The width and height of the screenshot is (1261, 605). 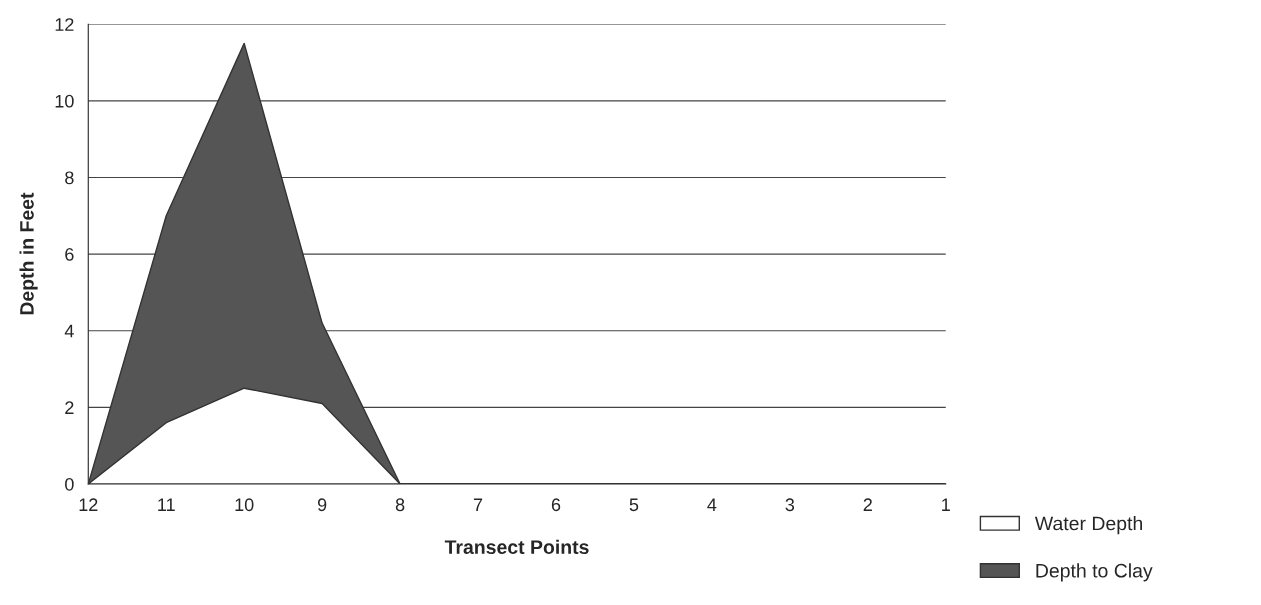 I want to click on legend-label: Water Depth, so click(x=1088, y=525).